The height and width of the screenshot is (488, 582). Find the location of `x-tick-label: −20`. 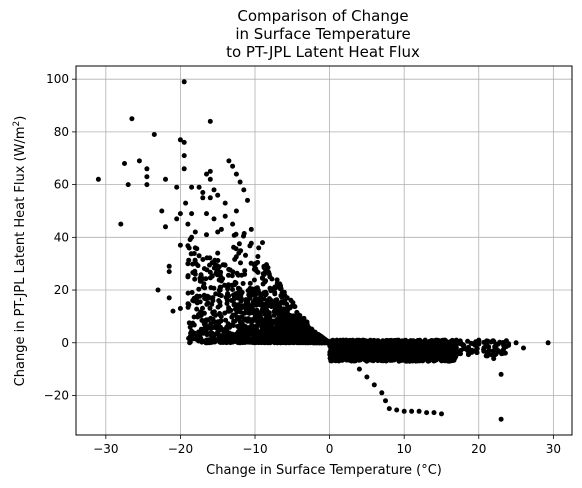

x-tick-label: −20 is located at coordinates (180, 449).